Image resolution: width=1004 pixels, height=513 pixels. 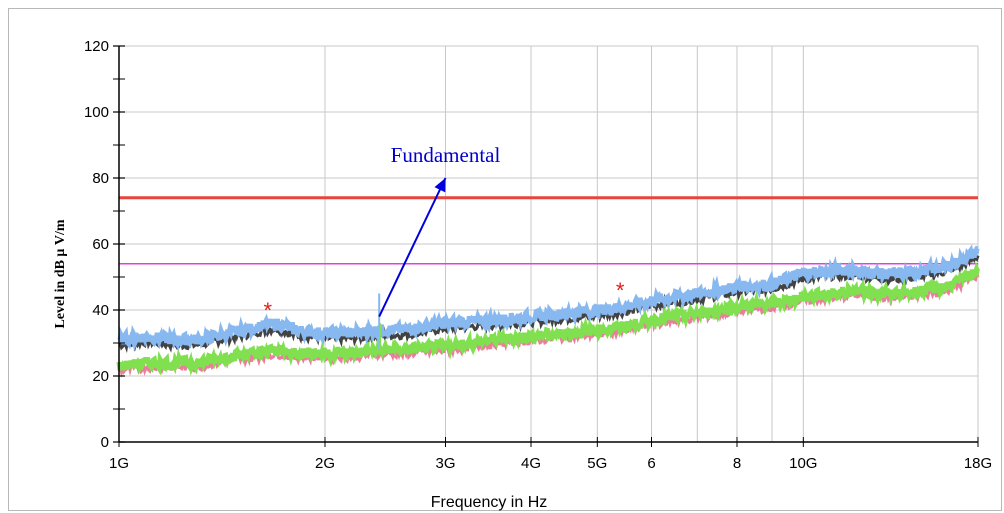 What do you see at coordinates (119, 463) in the screenshot?
I see `x-tick-label: 1G` at bounding box center [119, 463].